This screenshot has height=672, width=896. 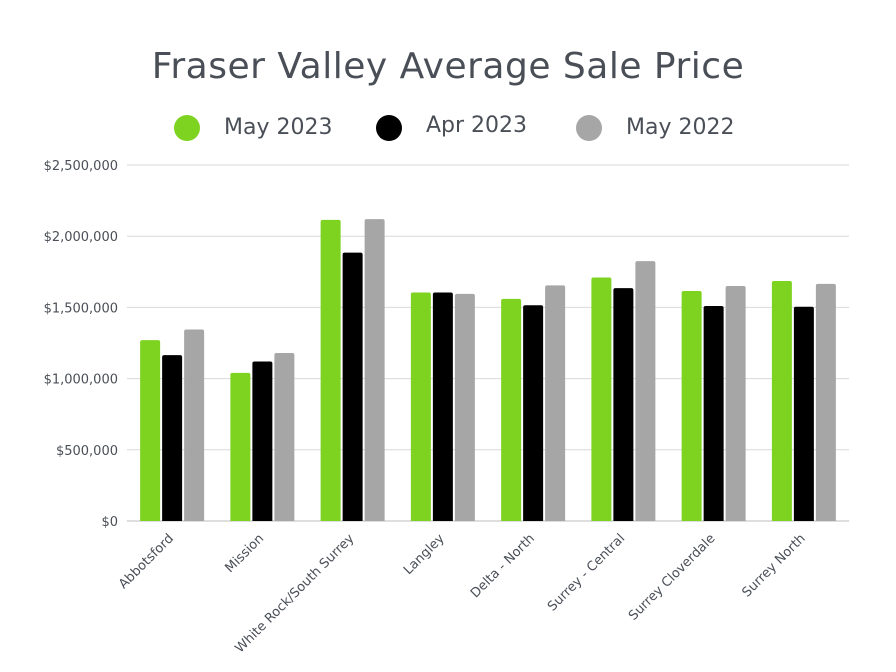 What do you see at coordinates (586, 572) in the screenshot?
I see `x-tick-label: Surrey - Central` at bounding box center [586, 572].